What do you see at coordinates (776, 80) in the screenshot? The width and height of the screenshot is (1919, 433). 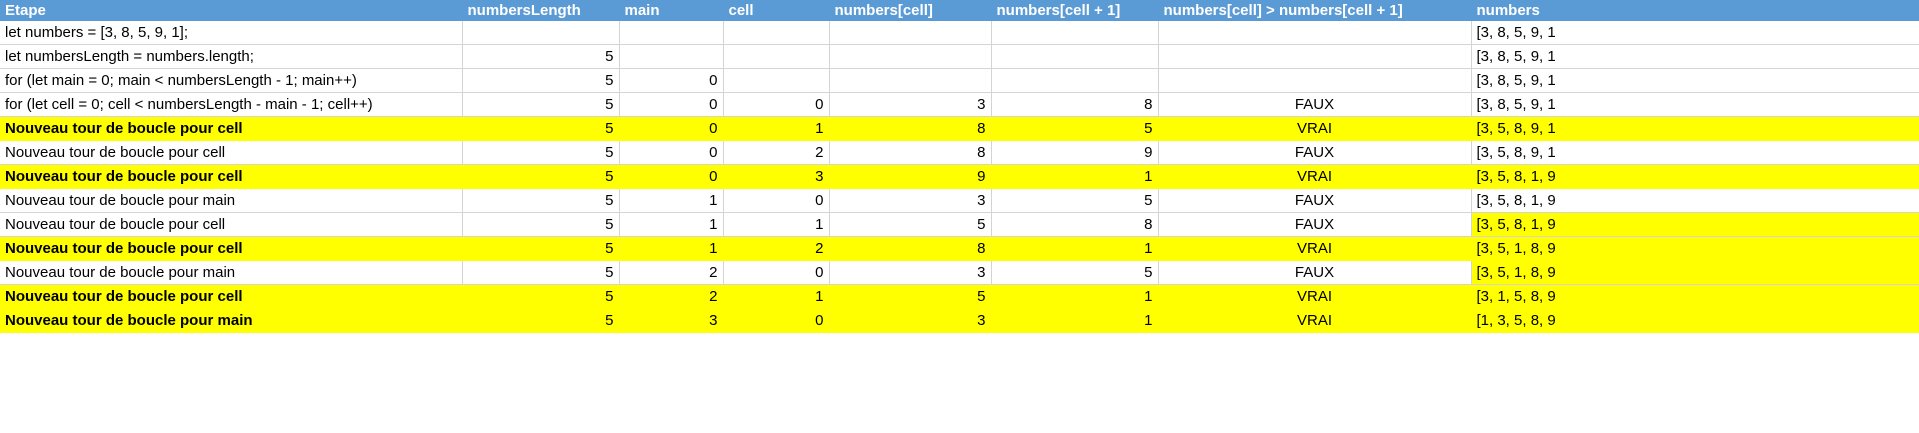 I see `cell-cell` at bounding box center [776, 80].